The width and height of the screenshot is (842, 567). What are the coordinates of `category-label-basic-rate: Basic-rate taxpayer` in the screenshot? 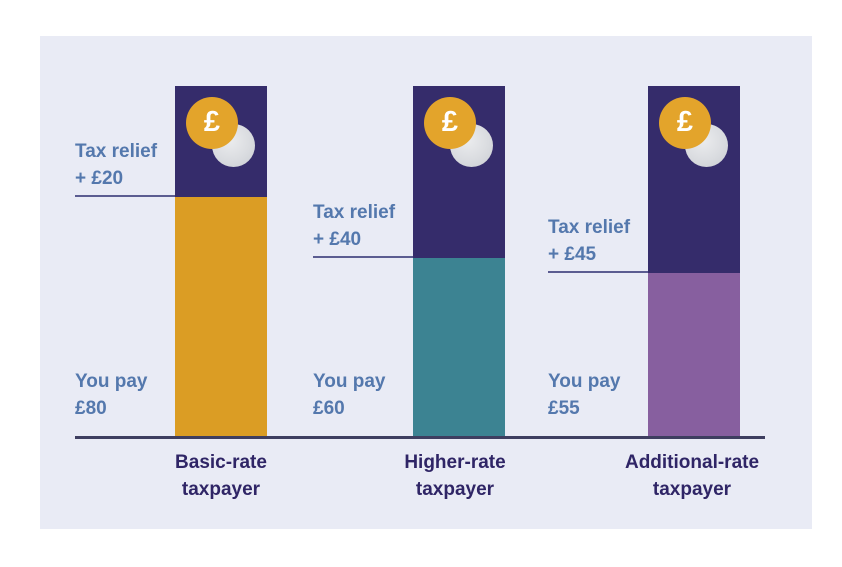 It's located at (221, 476).